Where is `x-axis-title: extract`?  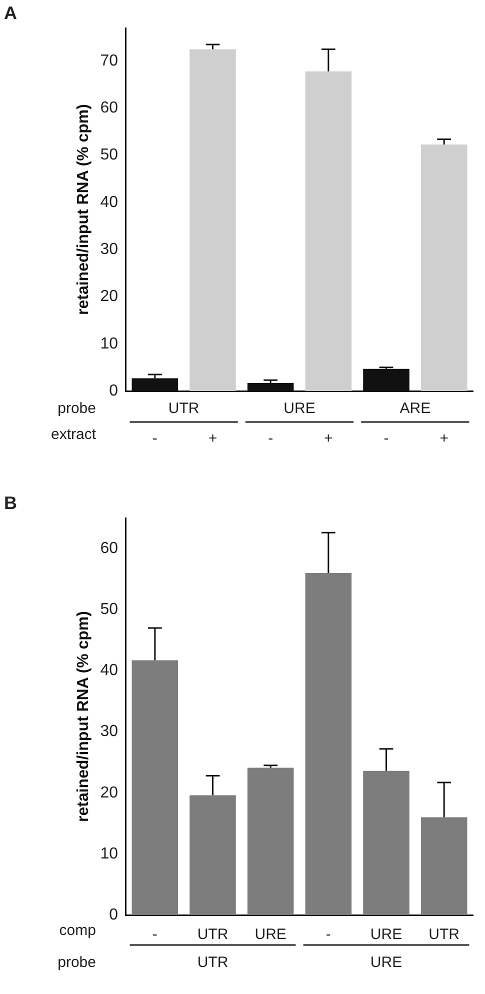 x-axis-title: extract is located at coordinates (73, 435).